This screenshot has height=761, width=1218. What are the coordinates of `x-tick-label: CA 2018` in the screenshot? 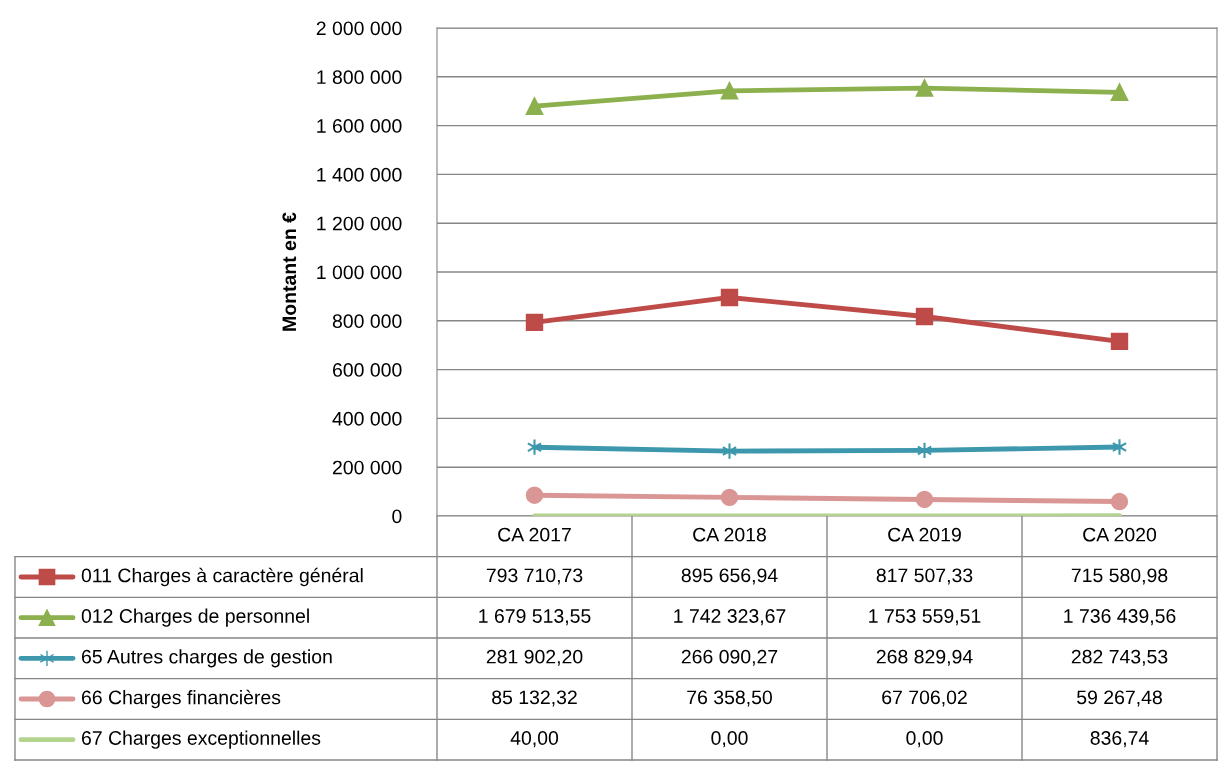 It's located at (729, 534).